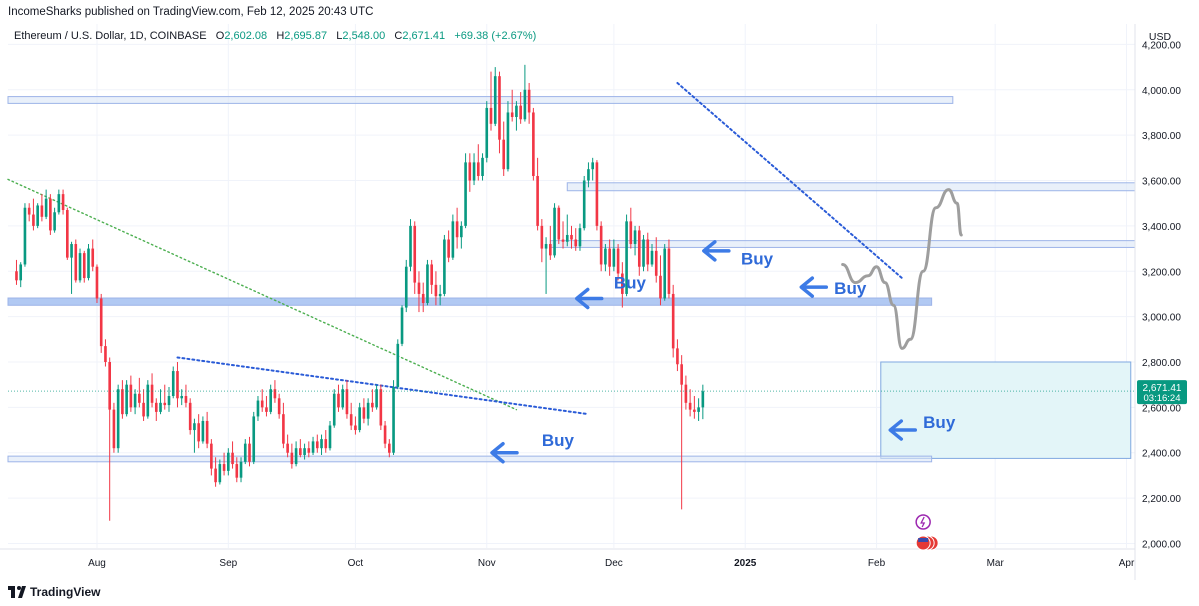 This screenshot has width=1199, height=606. I want to click on y-tick-label: 3,000.00, so click(1161, 318).